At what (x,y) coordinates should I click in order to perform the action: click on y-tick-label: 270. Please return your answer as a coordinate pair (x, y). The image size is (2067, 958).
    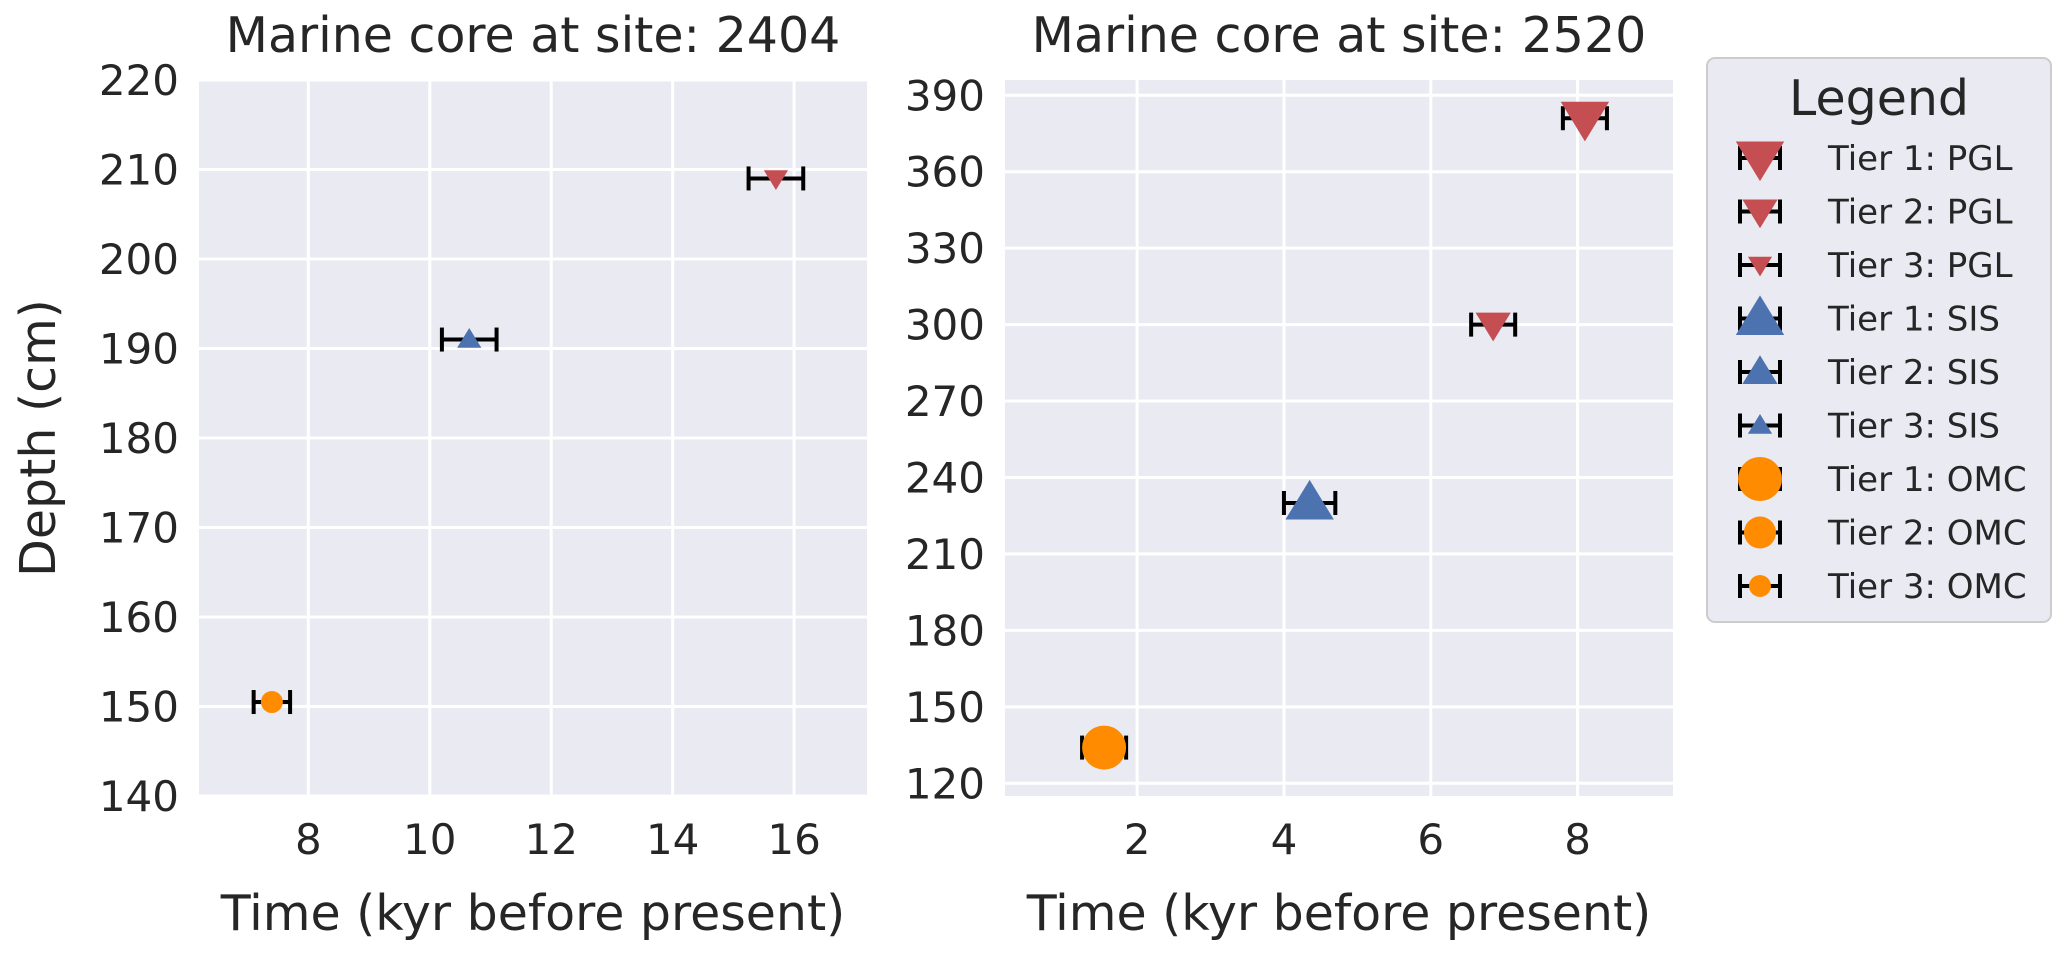
    Looking at the image, I should click on (945, 401).